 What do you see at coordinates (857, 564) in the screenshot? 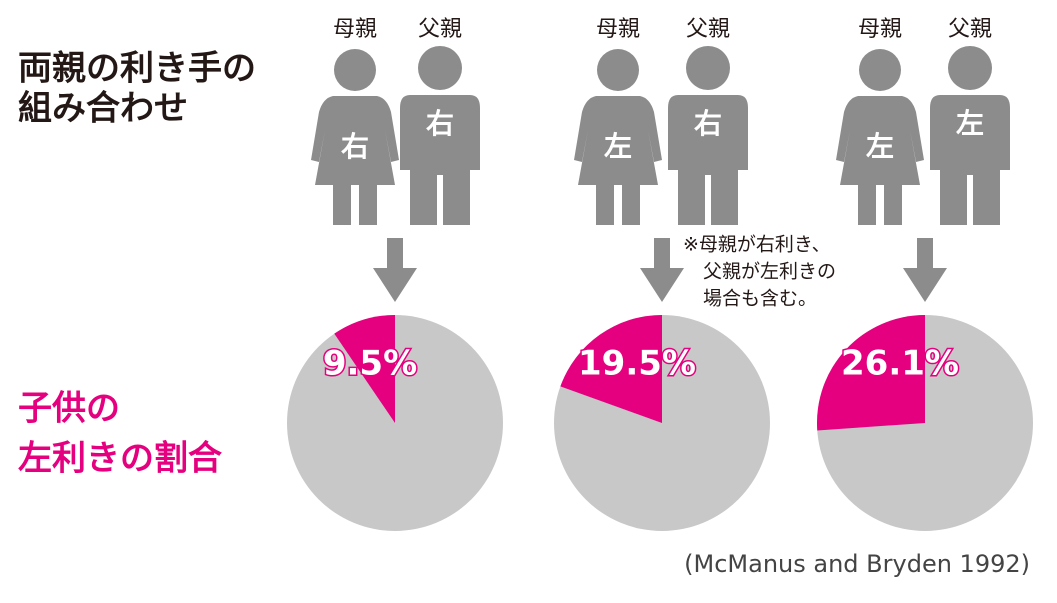
I see `source: (McManus and Bryden 1992)` at bounding box center [857, 564].